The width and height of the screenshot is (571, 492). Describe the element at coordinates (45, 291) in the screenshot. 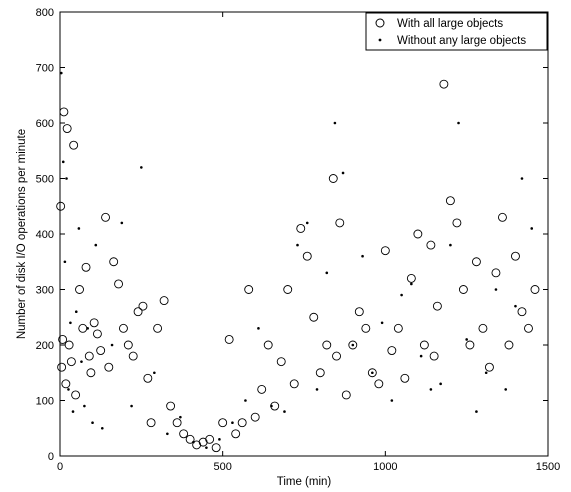

I see `y-tick-label: 300` at that location.